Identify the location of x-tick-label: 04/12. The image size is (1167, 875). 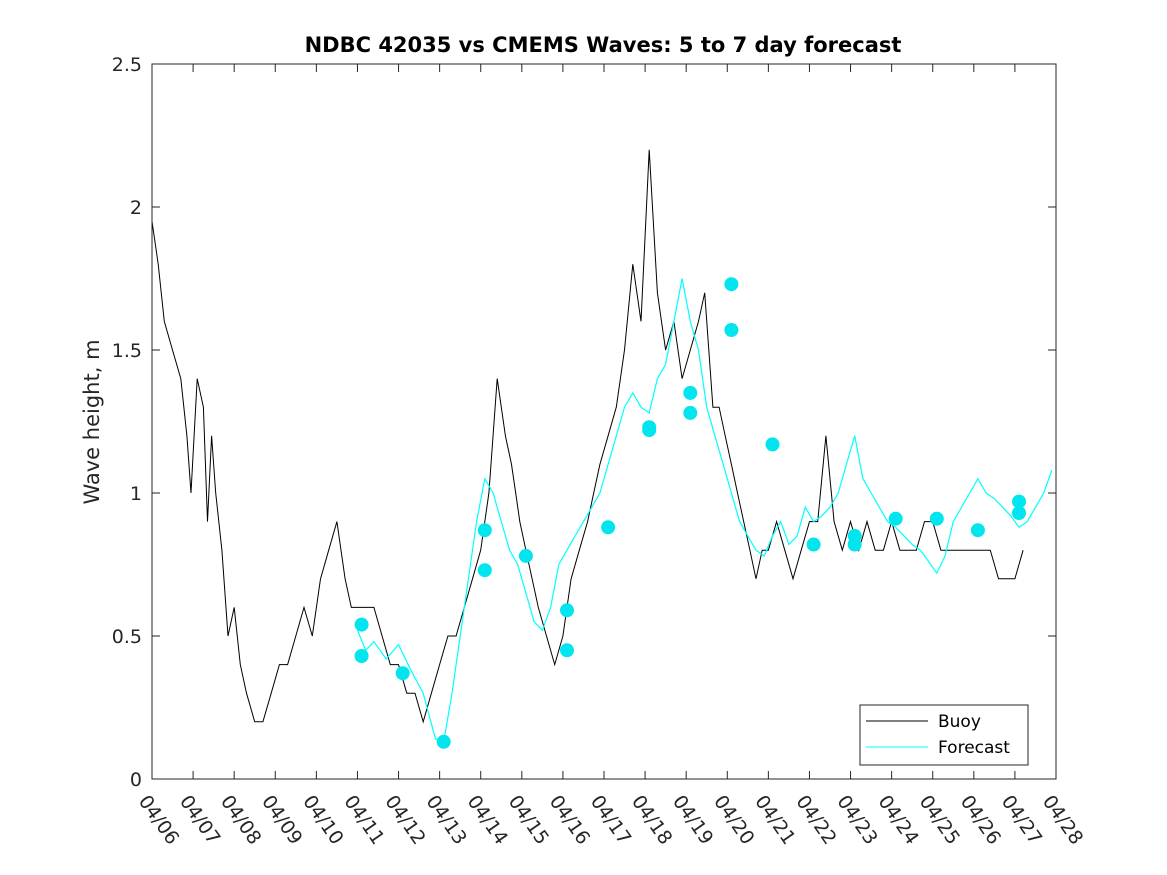
(404, 819).